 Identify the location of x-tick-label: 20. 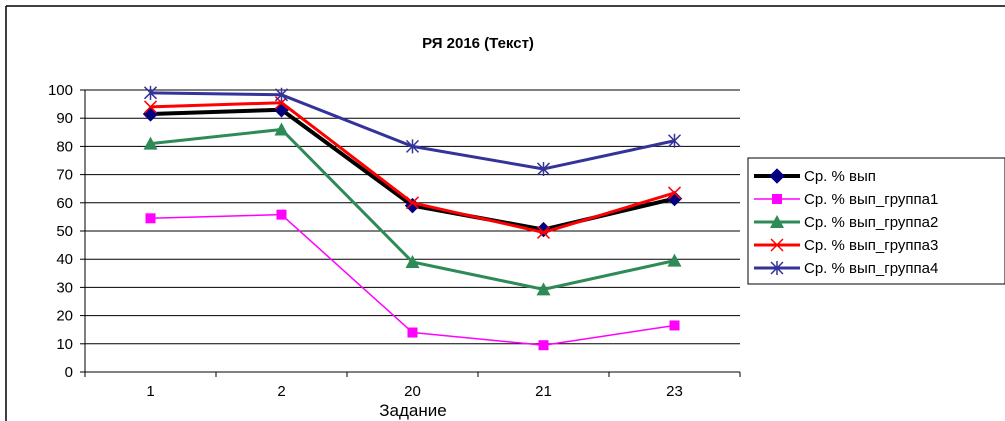
(412, 391).